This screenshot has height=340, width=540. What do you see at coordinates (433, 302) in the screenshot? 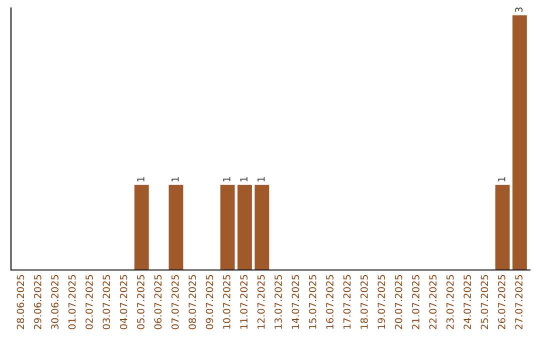
I see `x-tick-label: 22.07.2025` at bounding box center [433, 302].